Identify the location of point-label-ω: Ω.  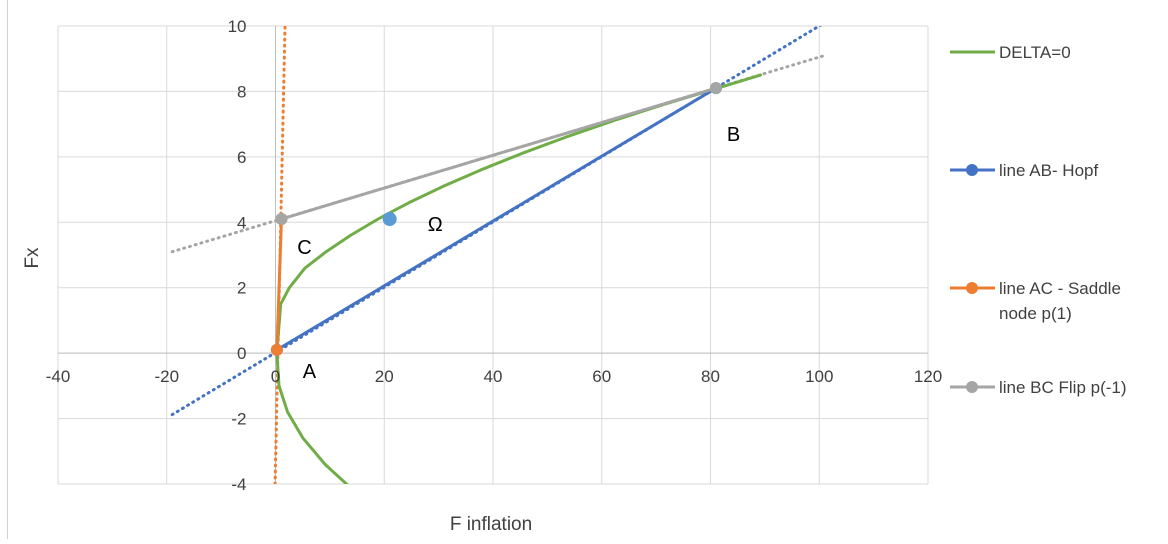
(435, 225).